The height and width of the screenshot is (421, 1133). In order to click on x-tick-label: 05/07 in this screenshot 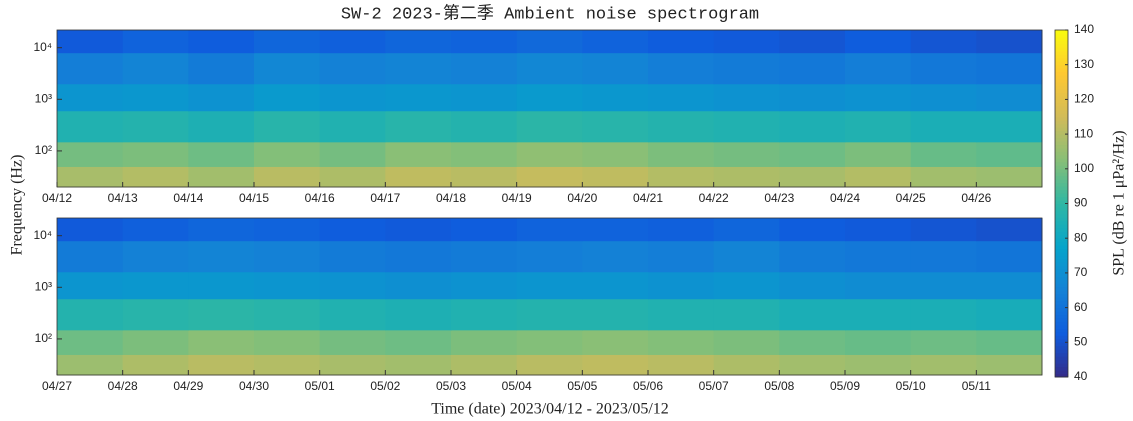, I will do `click(714, 386)`.